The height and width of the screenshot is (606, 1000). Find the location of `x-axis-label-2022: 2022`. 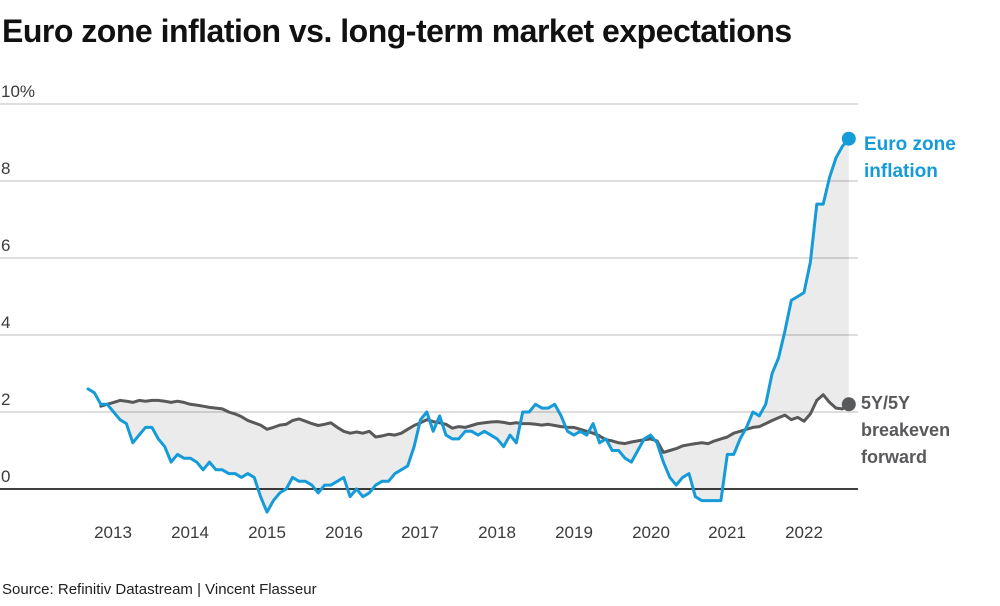

x-axis-label-2022: 2022 is located at coordinates (804, 532).